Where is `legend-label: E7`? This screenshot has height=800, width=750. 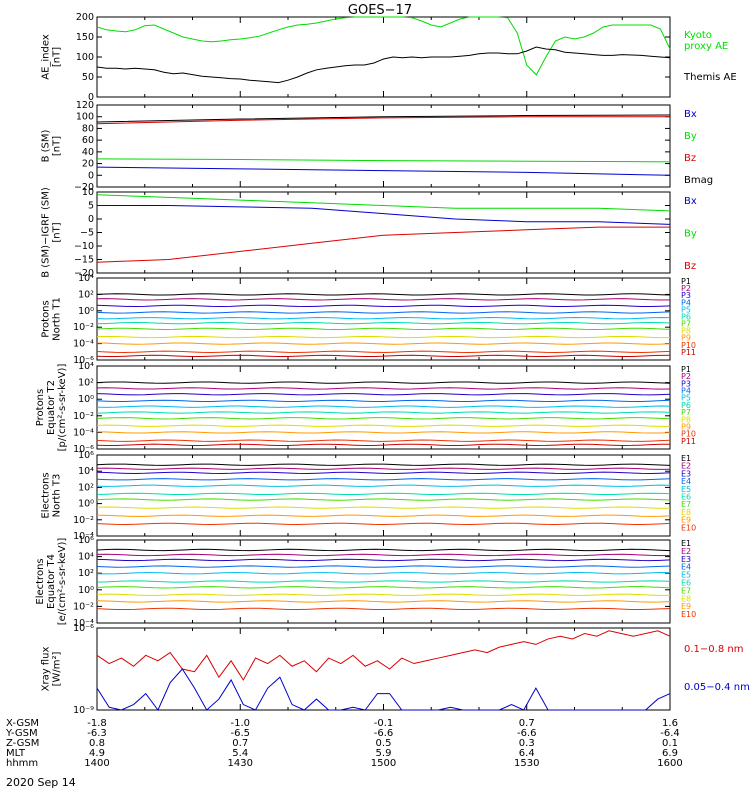
legend-label: E7 is located at coordinates (686, 590).